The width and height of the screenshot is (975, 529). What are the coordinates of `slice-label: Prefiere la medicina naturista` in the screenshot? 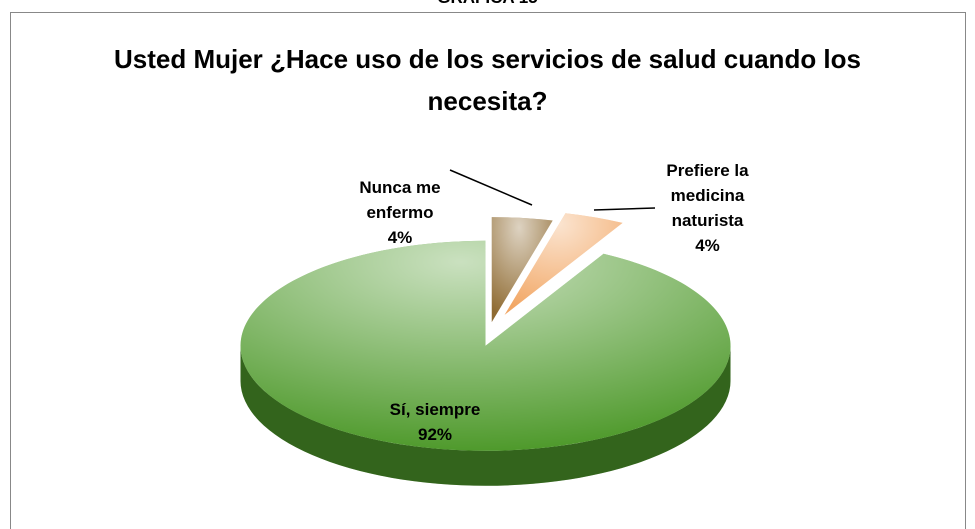 It's located at (707, 195).